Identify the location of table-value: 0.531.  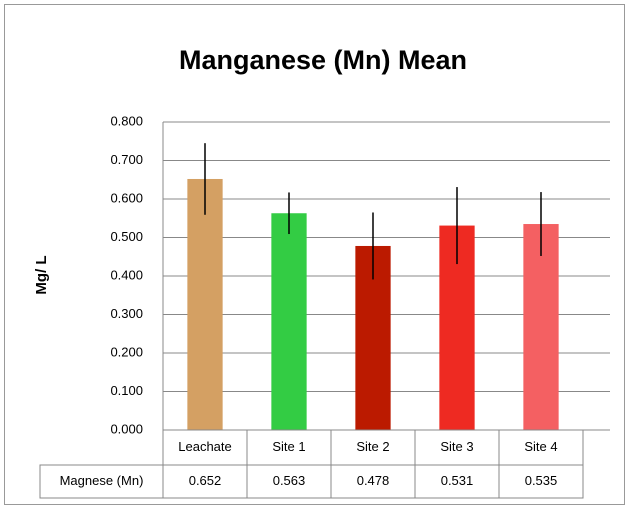
(457, 480).